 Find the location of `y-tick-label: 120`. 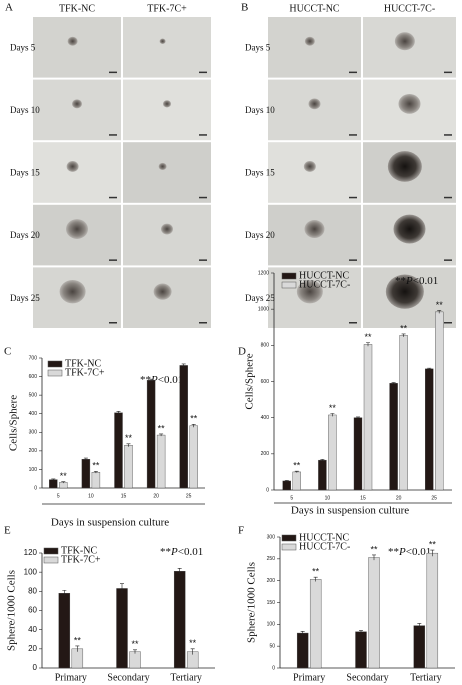

y-tick-label: 120 is located at coordinates (31, 552).